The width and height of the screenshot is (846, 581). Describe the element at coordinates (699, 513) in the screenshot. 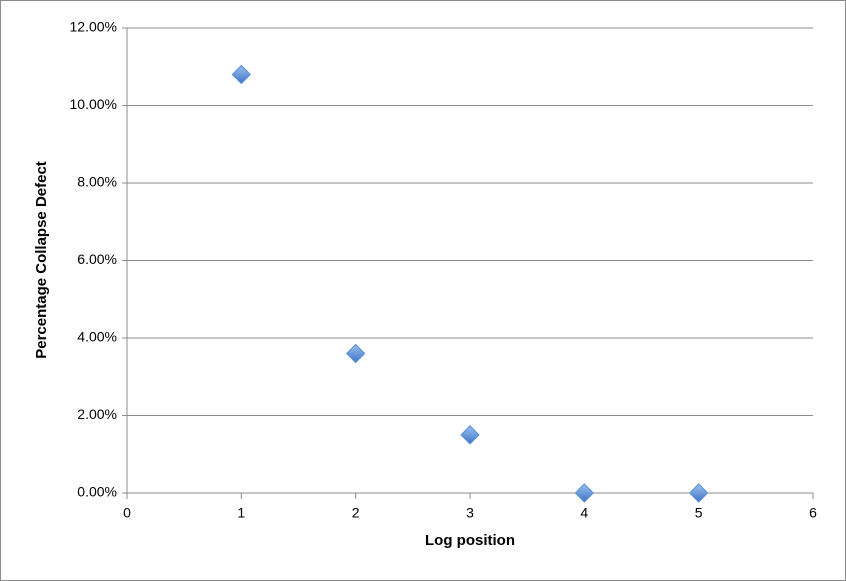

I see `x-tick-label: 5` at that location.